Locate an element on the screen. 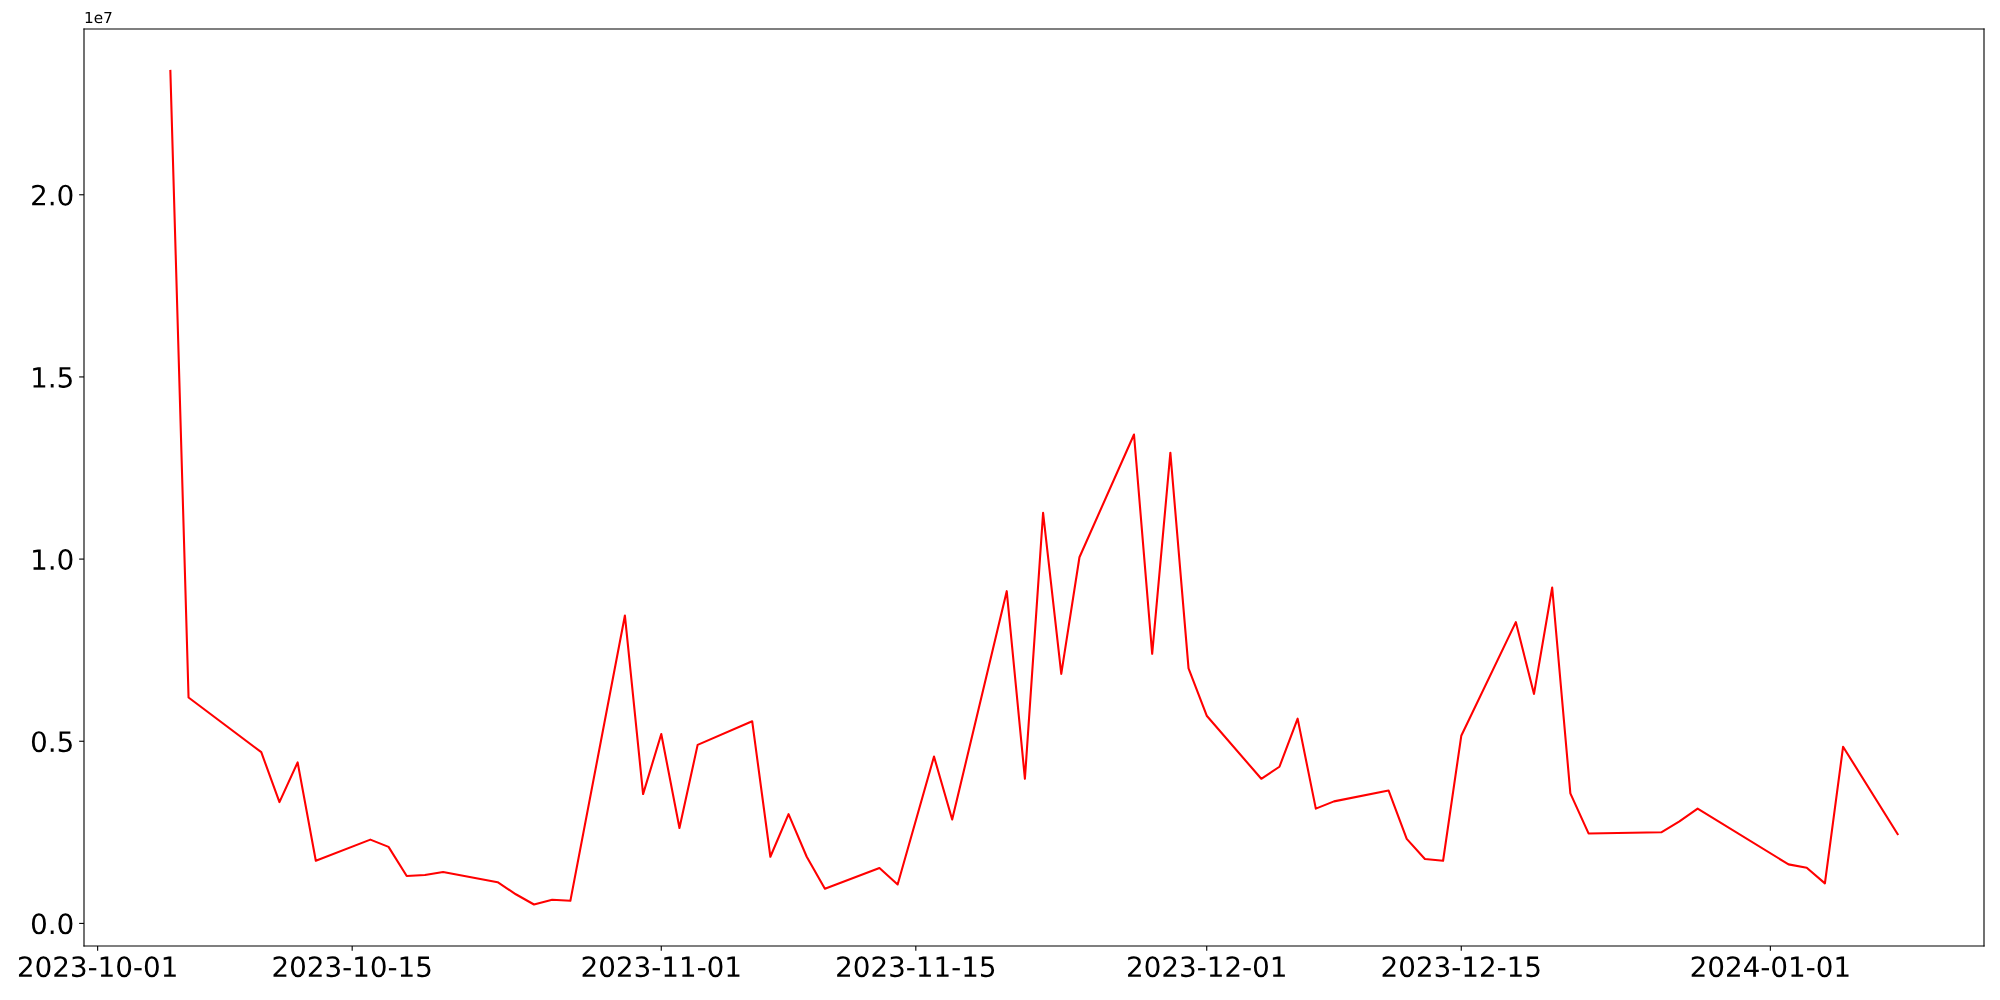 The width and height of the screenshot is (2000, 1000). x-tick-label: 2023-10-01 is located at coordinates (97, 967).